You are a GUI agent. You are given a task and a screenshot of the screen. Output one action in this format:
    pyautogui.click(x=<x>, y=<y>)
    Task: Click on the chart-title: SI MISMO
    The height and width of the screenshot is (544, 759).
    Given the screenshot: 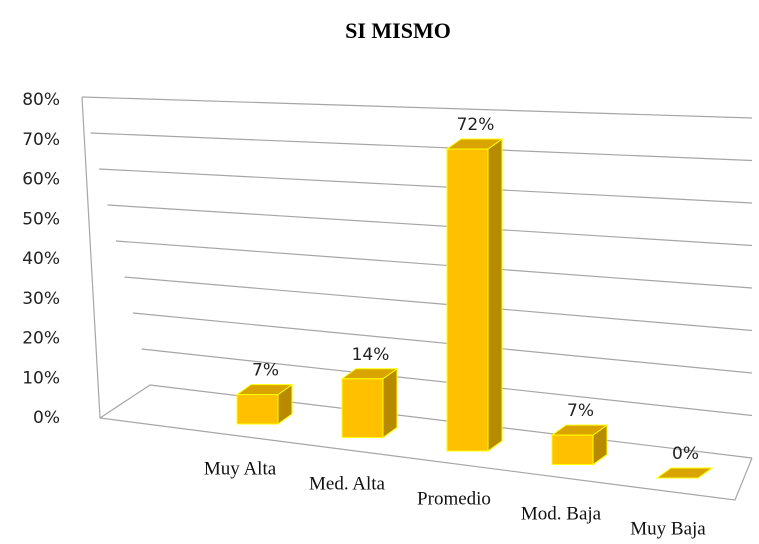 What is the action you would take?
    pyautogui.click(x=398, y=30)
    